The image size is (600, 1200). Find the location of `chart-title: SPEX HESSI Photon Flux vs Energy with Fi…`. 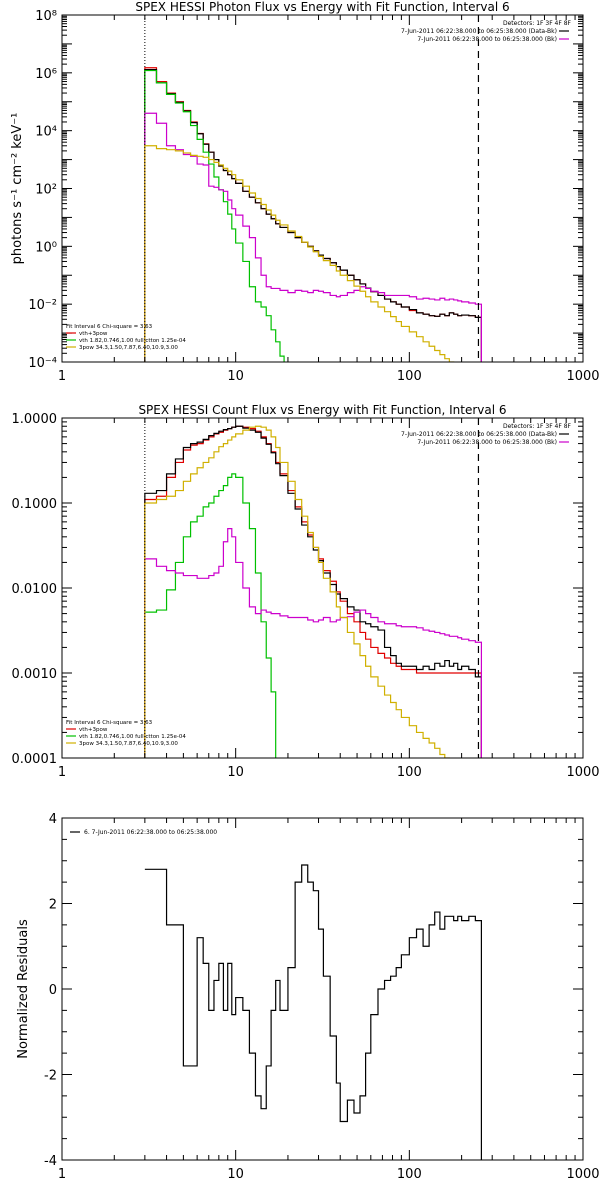

chart-title: SPEX HESSI Photon Flux vs Energy with Fi… is located at coordinates (322, 7).